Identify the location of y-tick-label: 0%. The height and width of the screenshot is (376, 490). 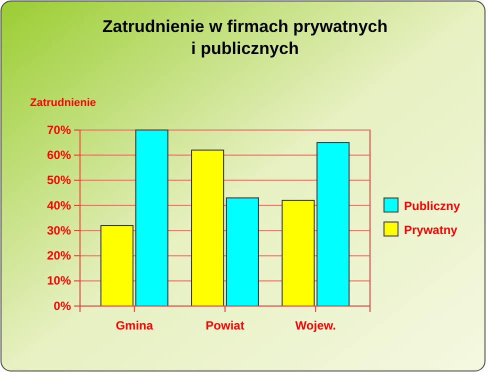
(63, 305).